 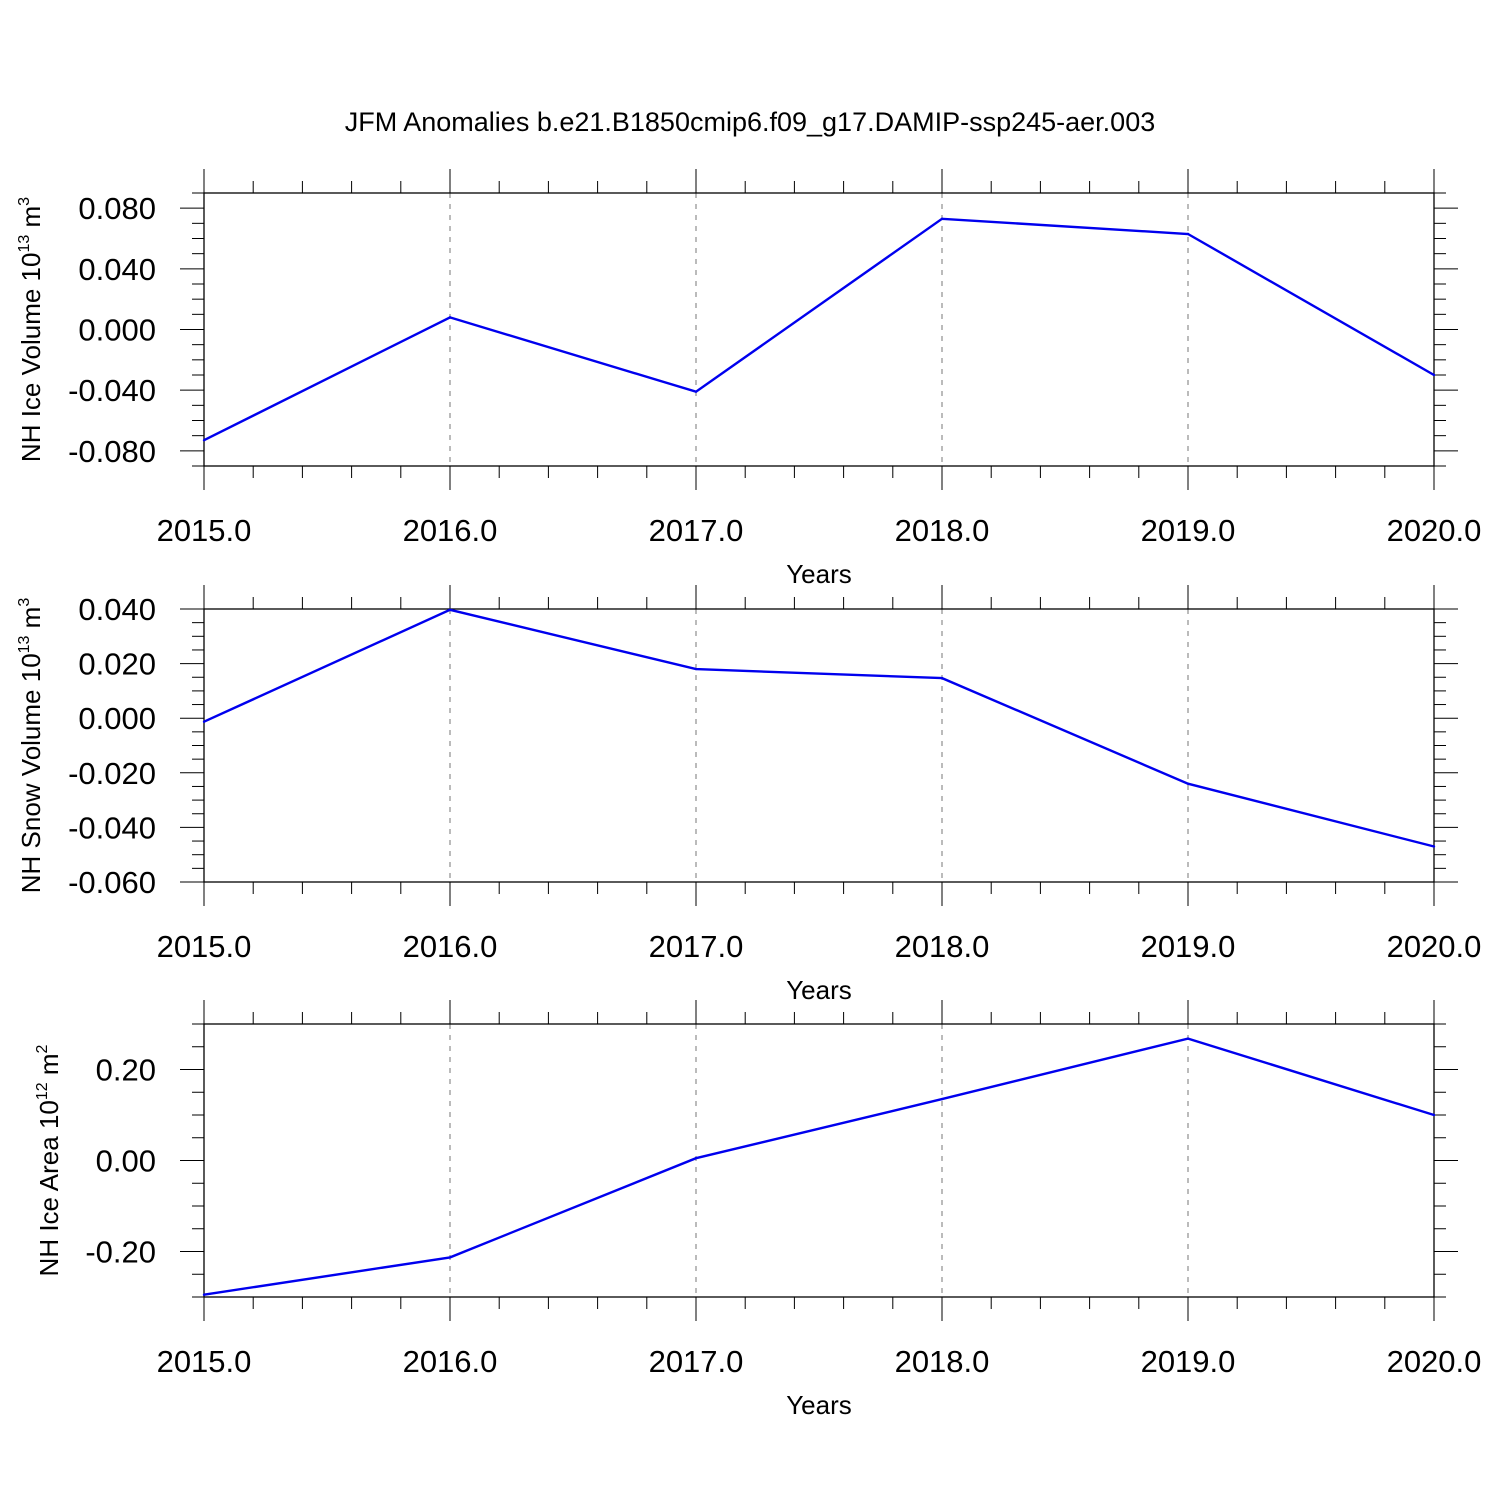 What do you see at coordinates (31, 746) in the screenshot?
I see `y-axis-label: NH Snow Volume 1013 m3` at bounding box center [31, 746].